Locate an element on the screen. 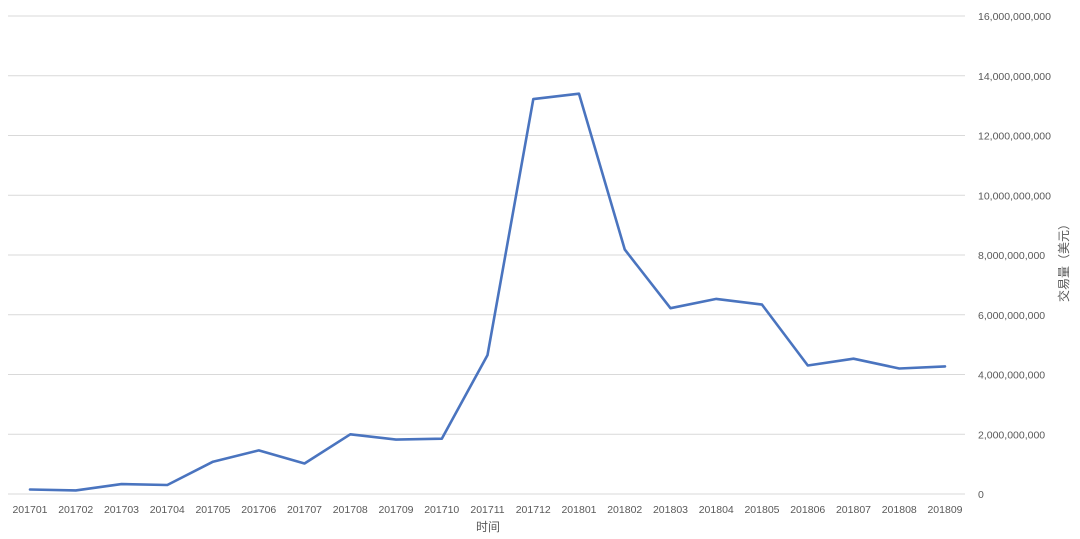 This screenshot has width=1080, height=539. y-tick-label: 0 is located at coordinates (981, 495).